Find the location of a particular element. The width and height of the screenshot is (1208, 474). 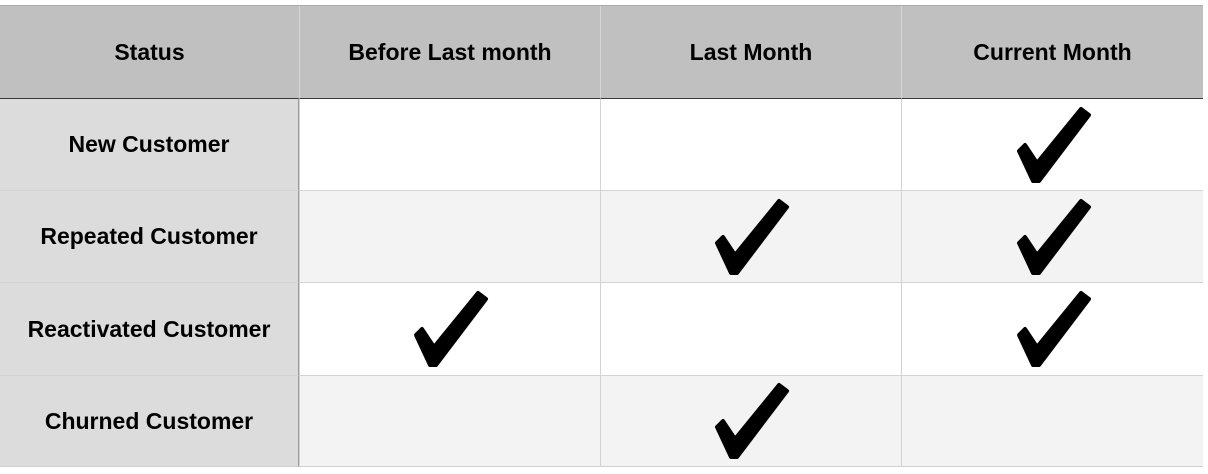

row-label-repeated-customer: Repeated Customer is located at coordinates (149, 236).